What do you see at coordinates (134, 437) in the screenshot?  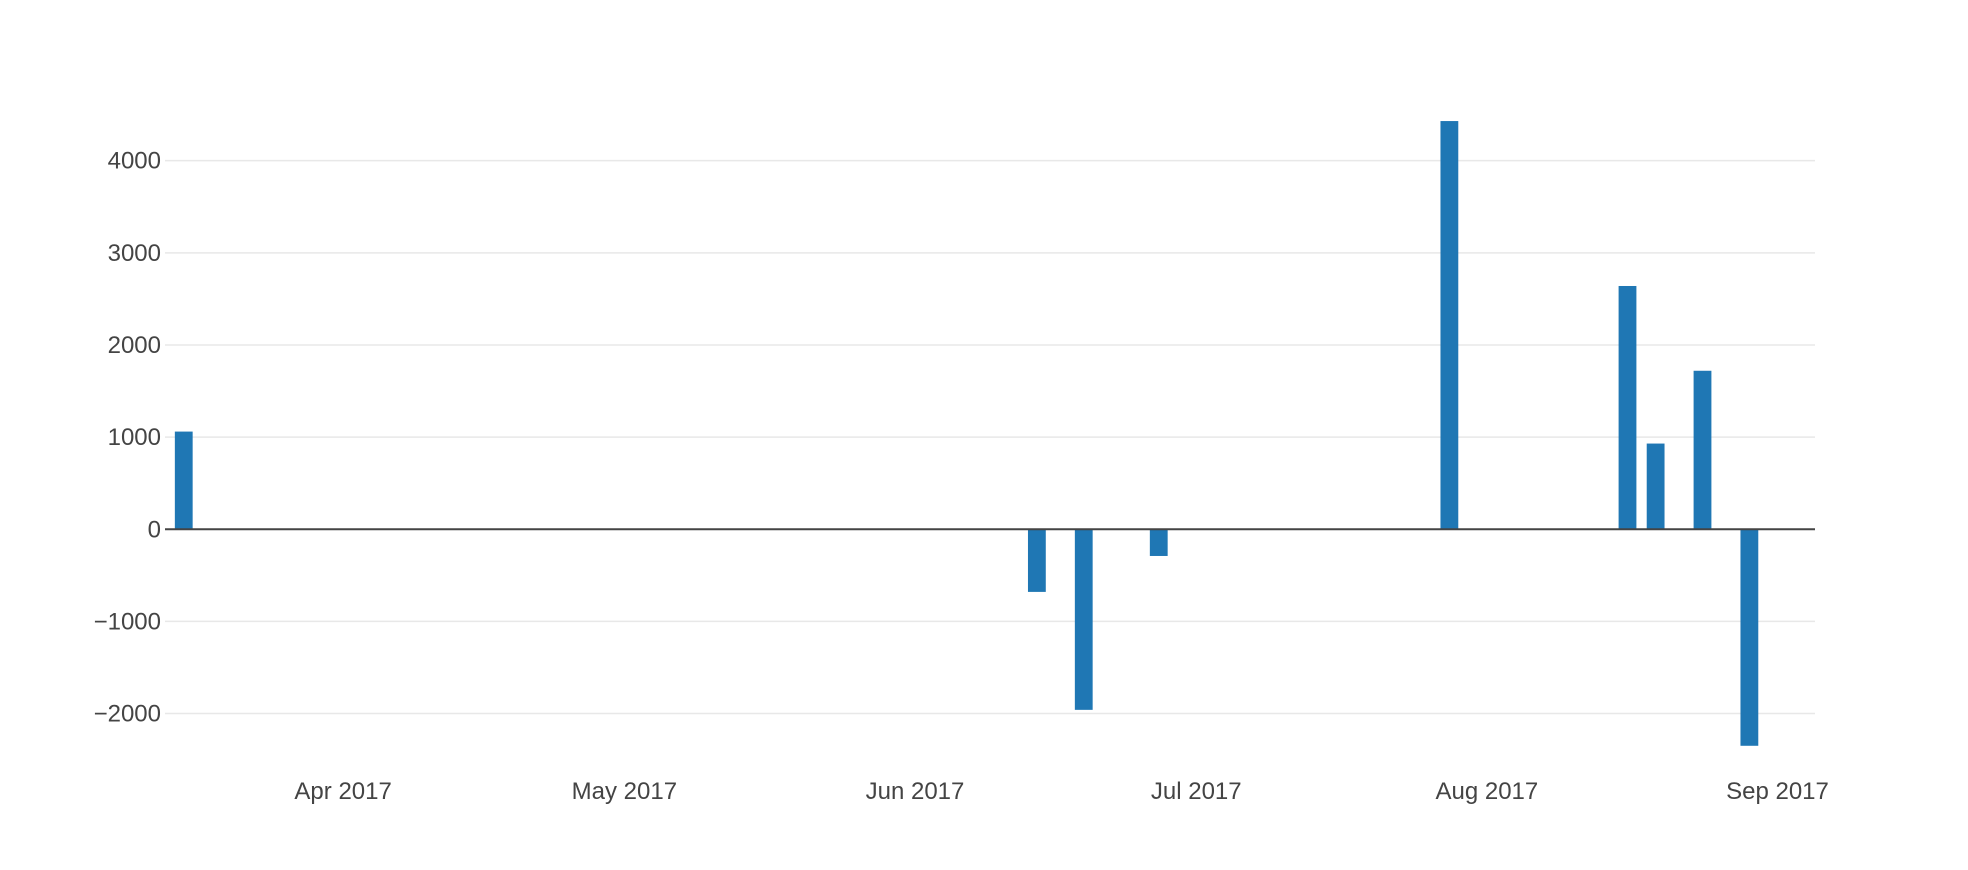 I see `y-tick-label: 1000` at bounding box center [134, 437].